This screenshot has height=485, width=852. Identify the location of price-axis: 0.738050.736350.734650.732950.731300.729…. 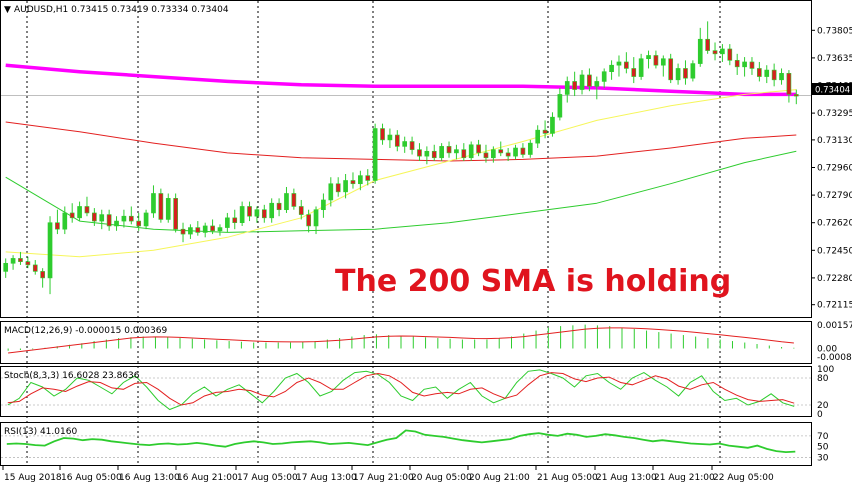
(831, 168).